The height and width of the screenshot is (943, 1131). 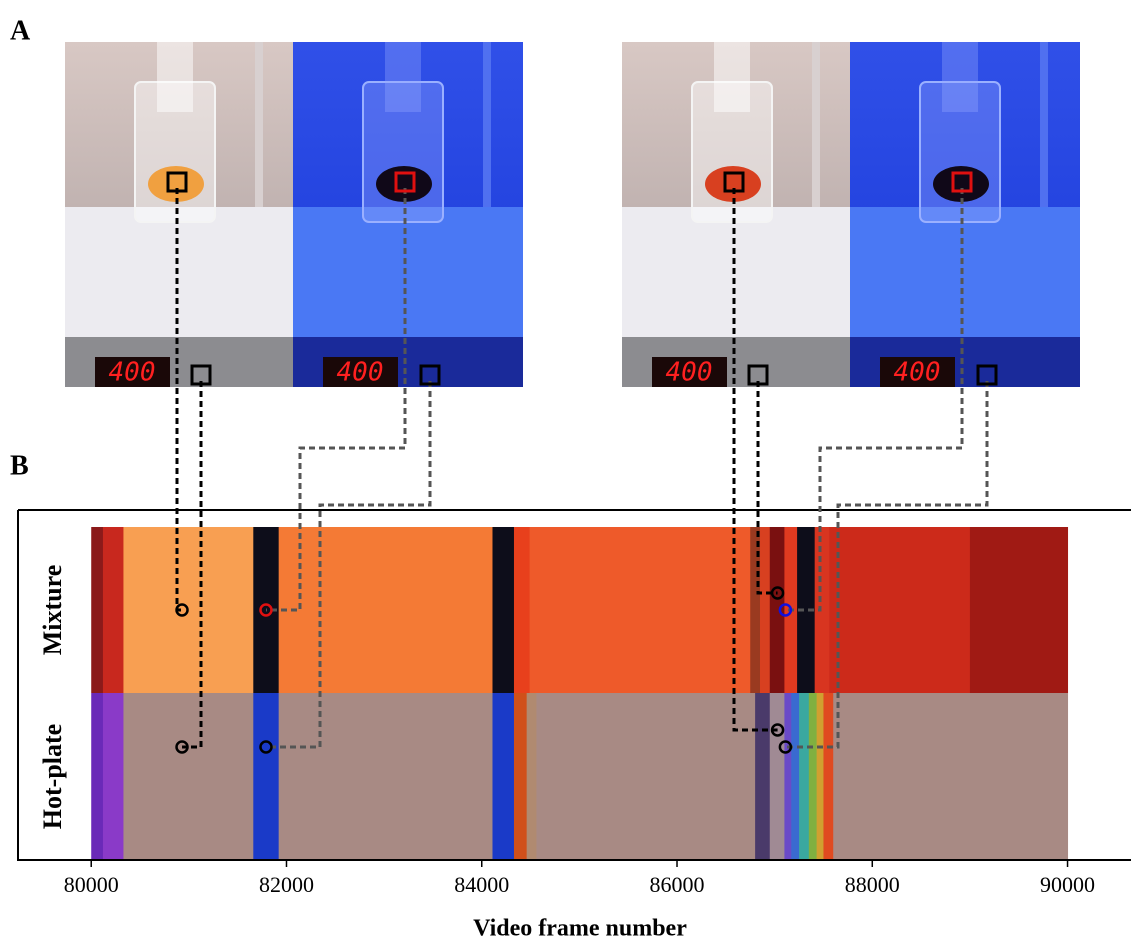 What do you see at coordinates (52, 776) in the screenshot?
I see `row-label: Hot-plate` at bounding box center [52, 776].